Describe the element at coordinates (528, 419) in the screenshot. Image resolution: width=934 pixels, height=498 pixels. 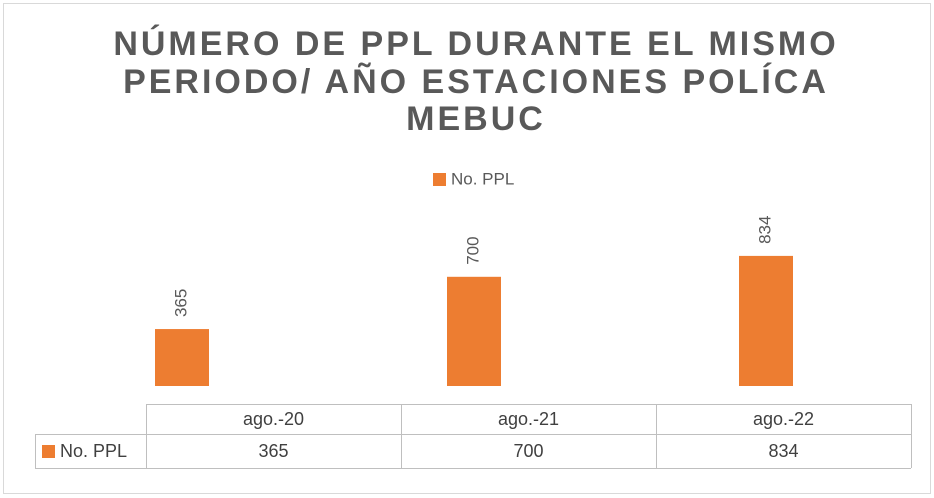
I see `table-header: ago.-21` at that location.